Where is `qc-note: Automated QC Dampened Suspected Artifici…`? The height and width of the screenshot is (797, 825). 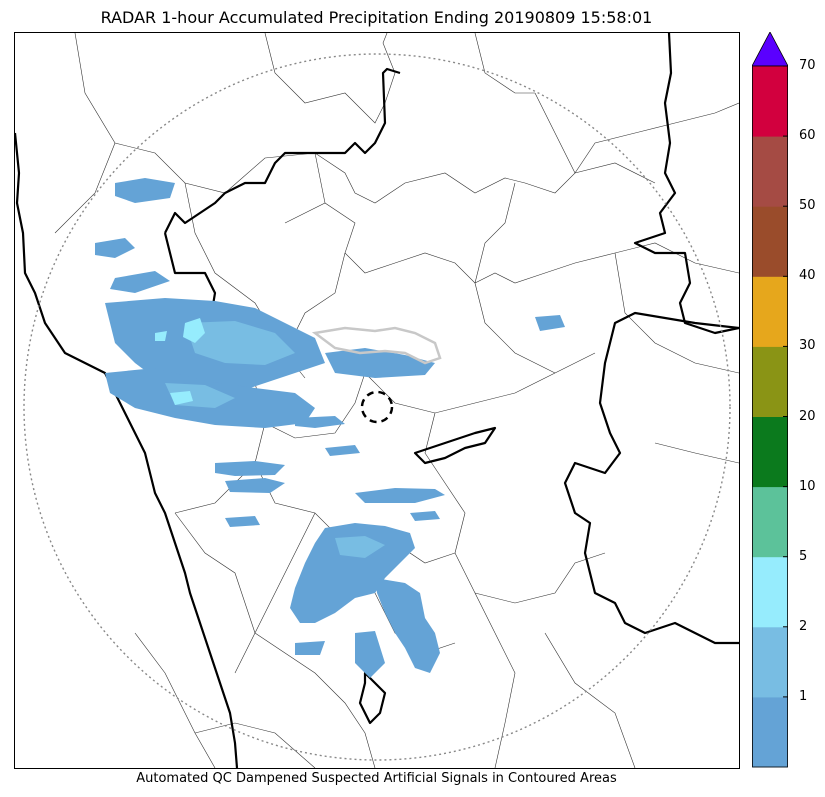 qc-note: Automated QC Dampened Suspected Artifici… is located at coordinates (376, 778).